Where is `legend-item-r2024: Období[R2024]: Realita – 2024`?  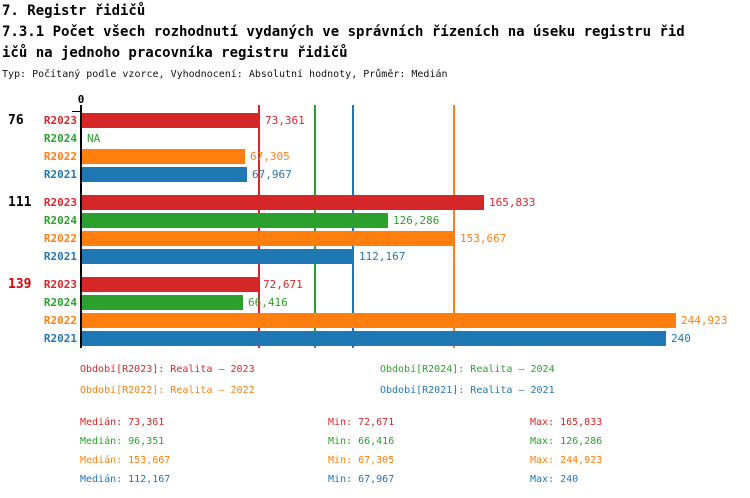
legend-item-r2024: Období[R2024]: Realita – 2024 is located at coordinates (467, 369).